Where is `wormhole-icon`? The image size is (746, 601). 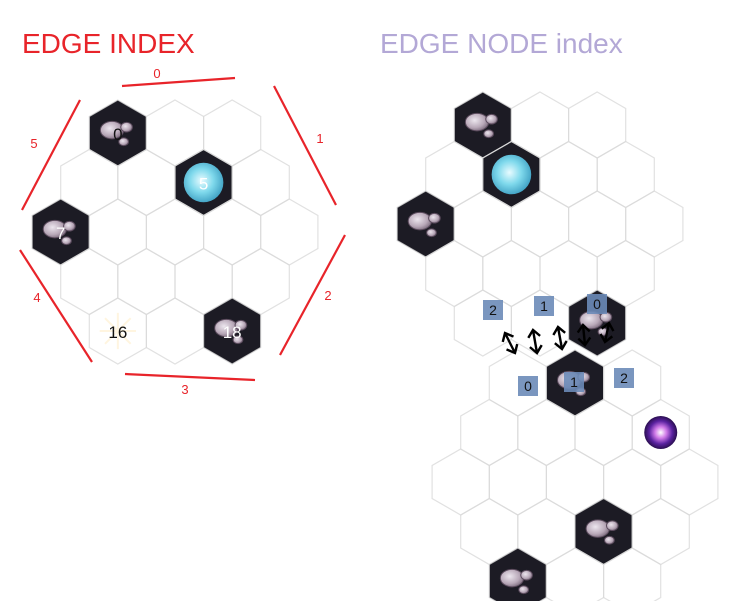 wormhole-icon is located at coordinates (661, 432).